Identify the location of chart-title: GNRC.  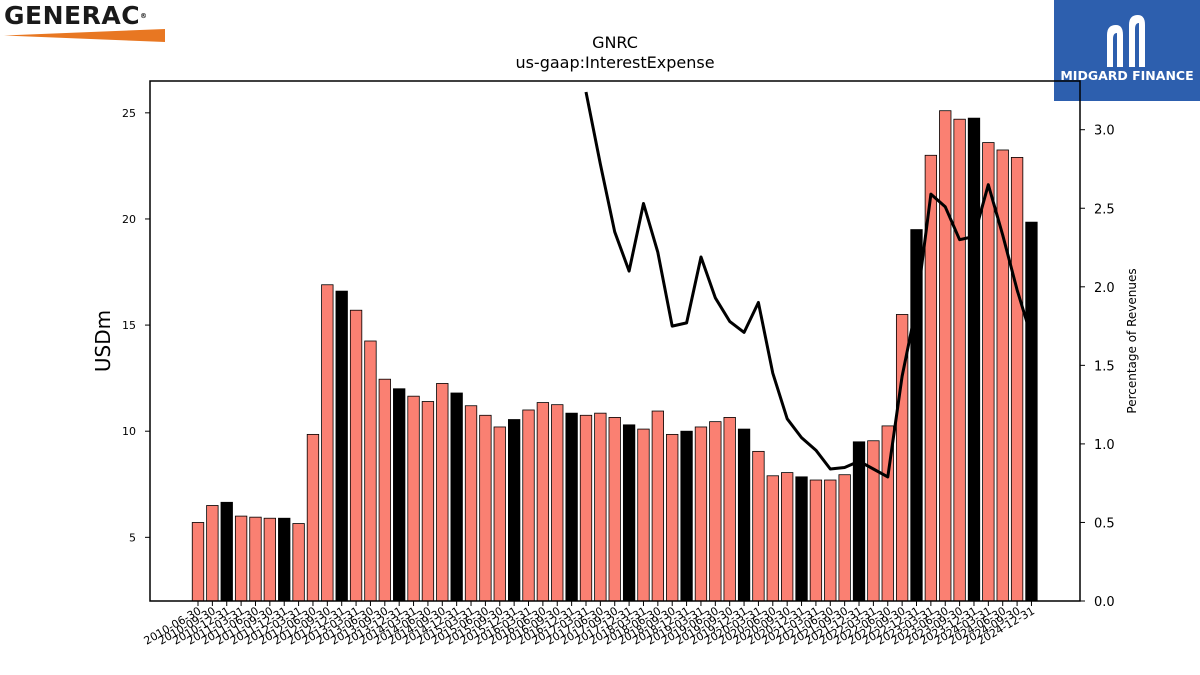
(615, 42).